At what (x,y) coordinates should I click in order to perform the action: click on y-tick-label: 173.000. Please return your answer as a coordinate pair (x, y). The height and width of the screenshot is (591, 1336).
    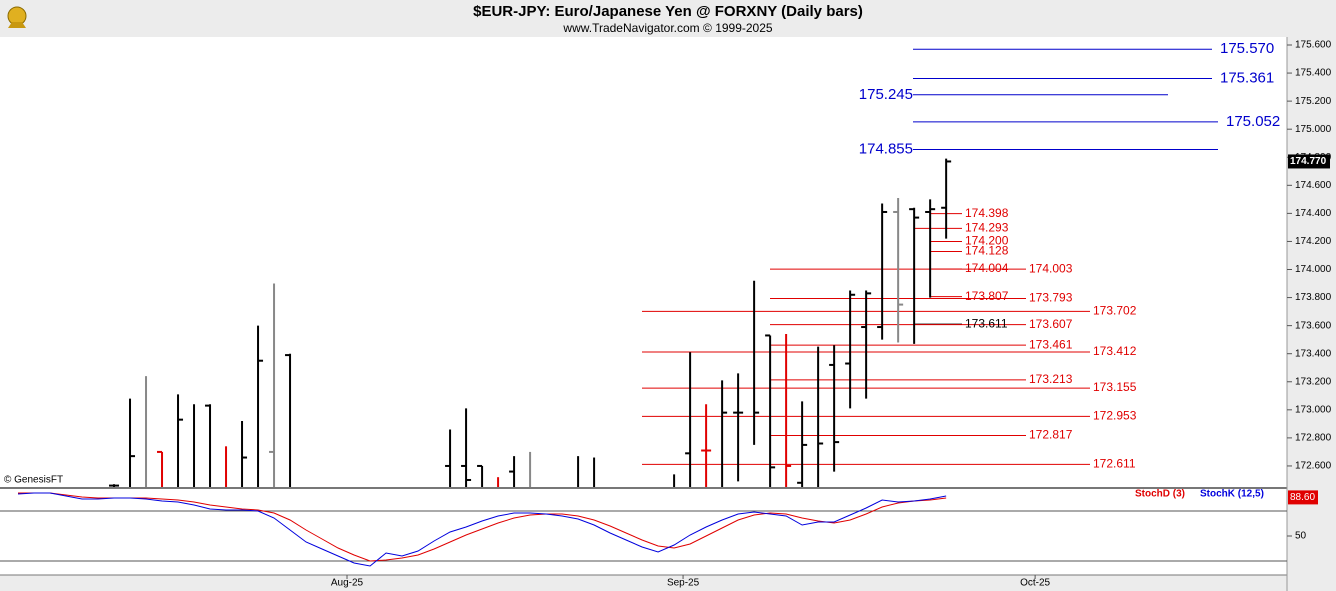
    Looking at the image, I should click on (1313, 409).